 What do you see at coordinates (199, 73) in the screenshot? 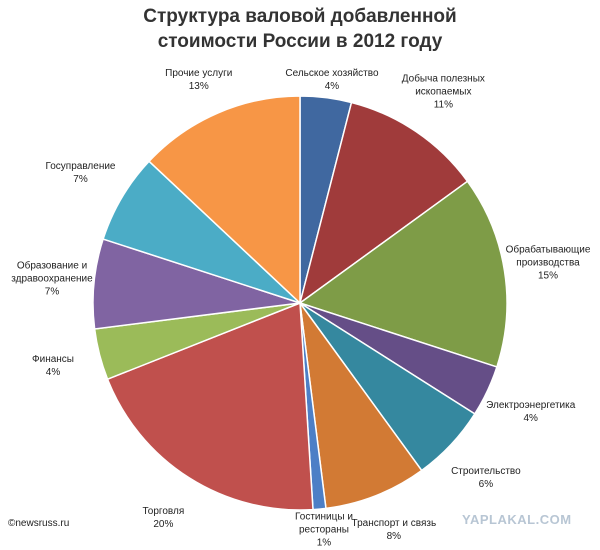
I see `category-name: Прочие услуги` at bounding box center [199, 73].